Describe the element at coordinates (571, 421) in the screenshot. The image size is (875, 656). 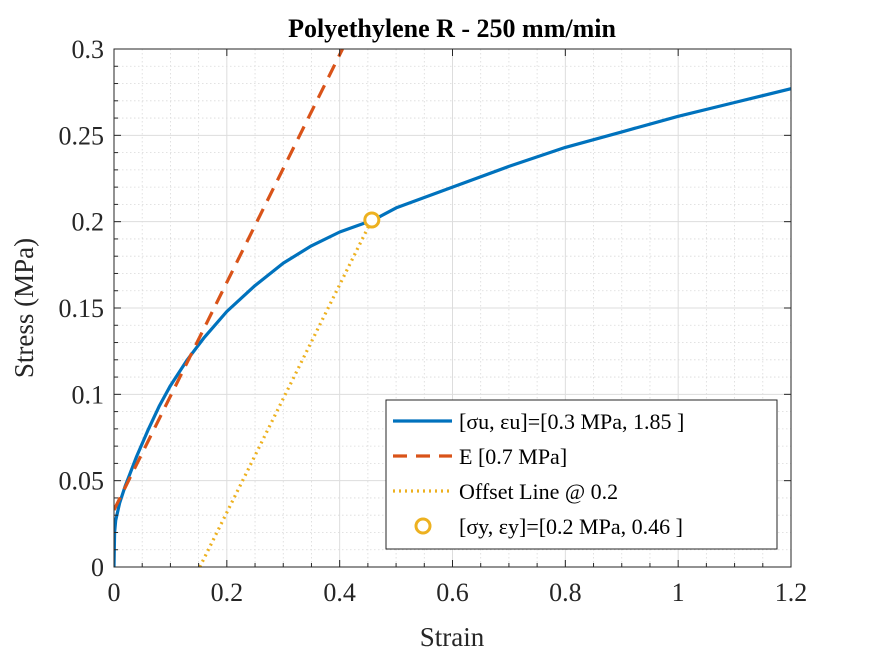
I see `legend-label: [σu, εu]=[0.3 MPa, 1.85 ]` at that location.